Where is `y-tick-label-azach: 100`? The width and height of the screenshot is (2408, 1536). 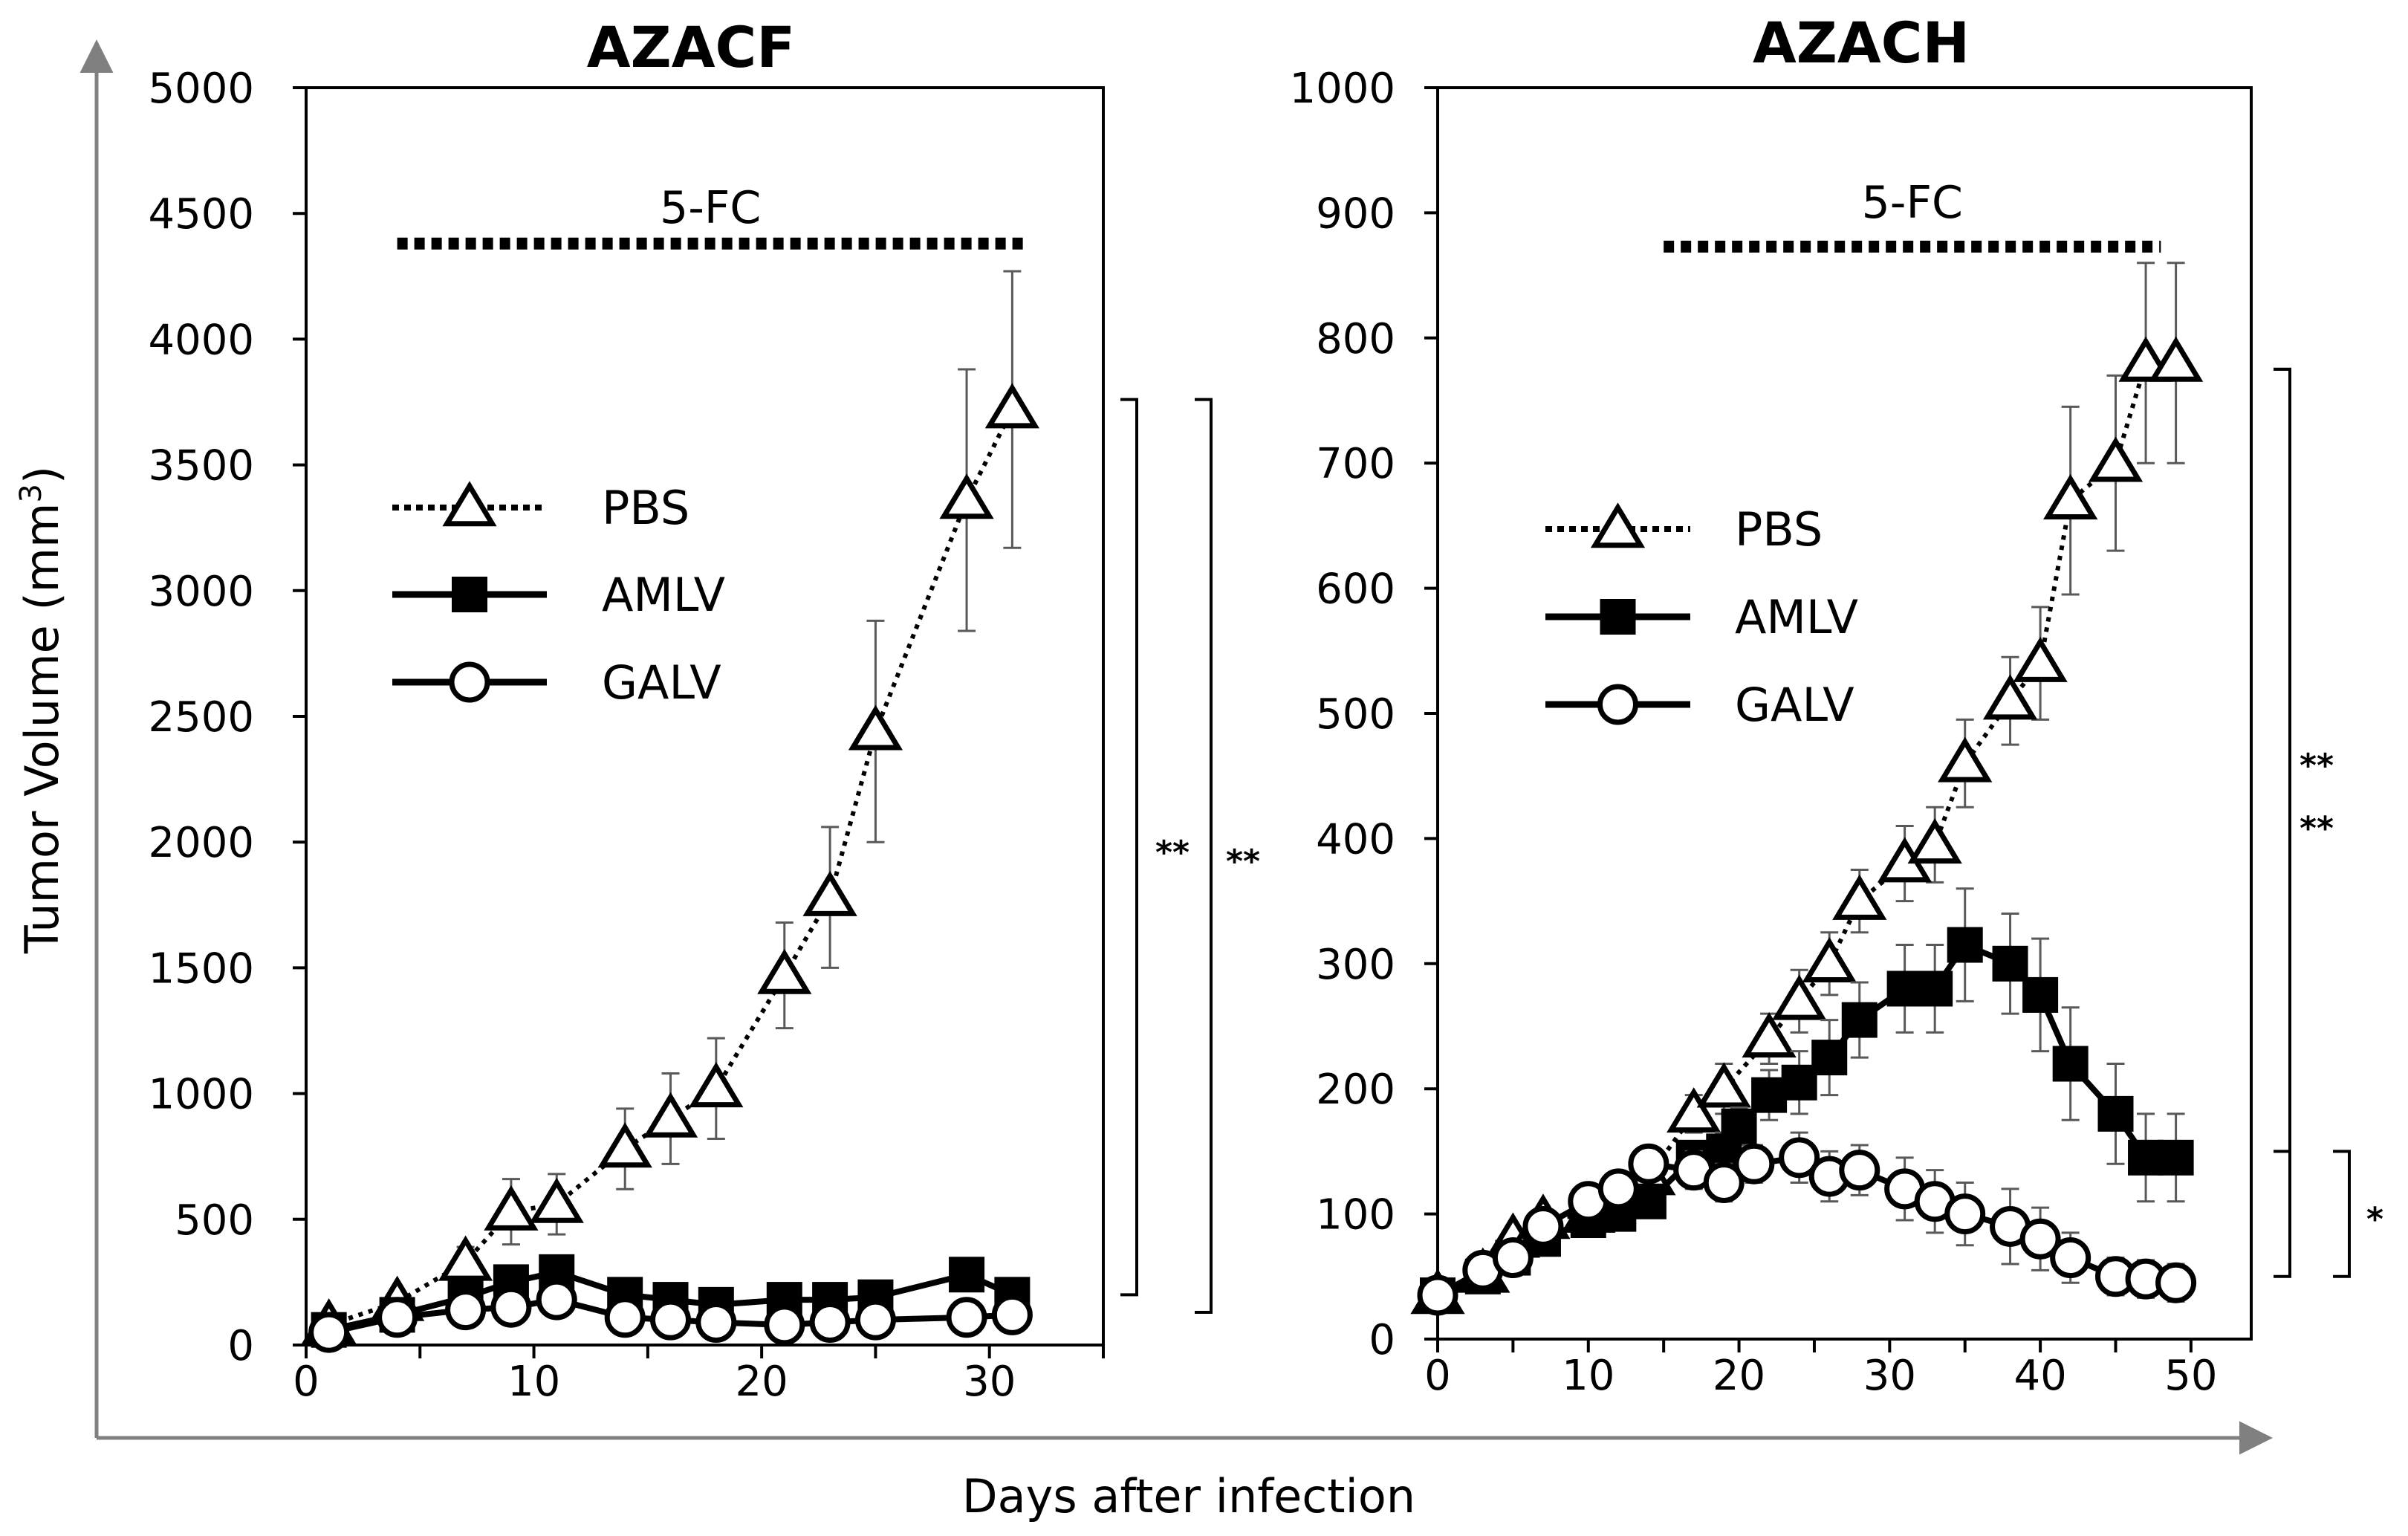 y-tick-label-azach: 100 is located at coordinates (1355, 1215).